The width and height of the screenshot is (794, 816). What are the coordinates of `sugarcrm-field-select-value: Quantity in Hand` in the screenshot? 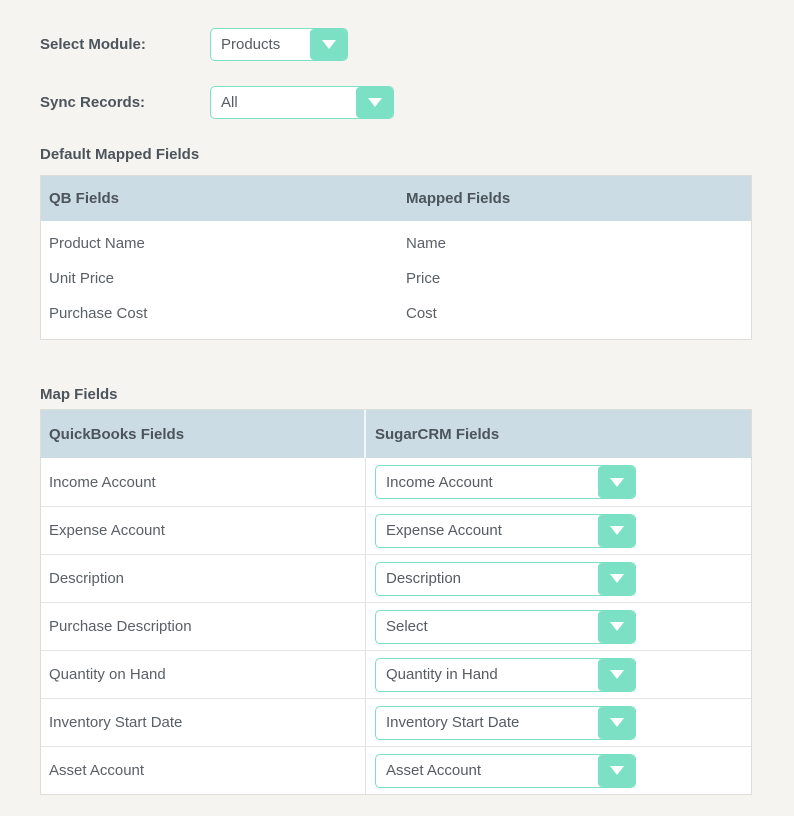 It's located at (442, 674).